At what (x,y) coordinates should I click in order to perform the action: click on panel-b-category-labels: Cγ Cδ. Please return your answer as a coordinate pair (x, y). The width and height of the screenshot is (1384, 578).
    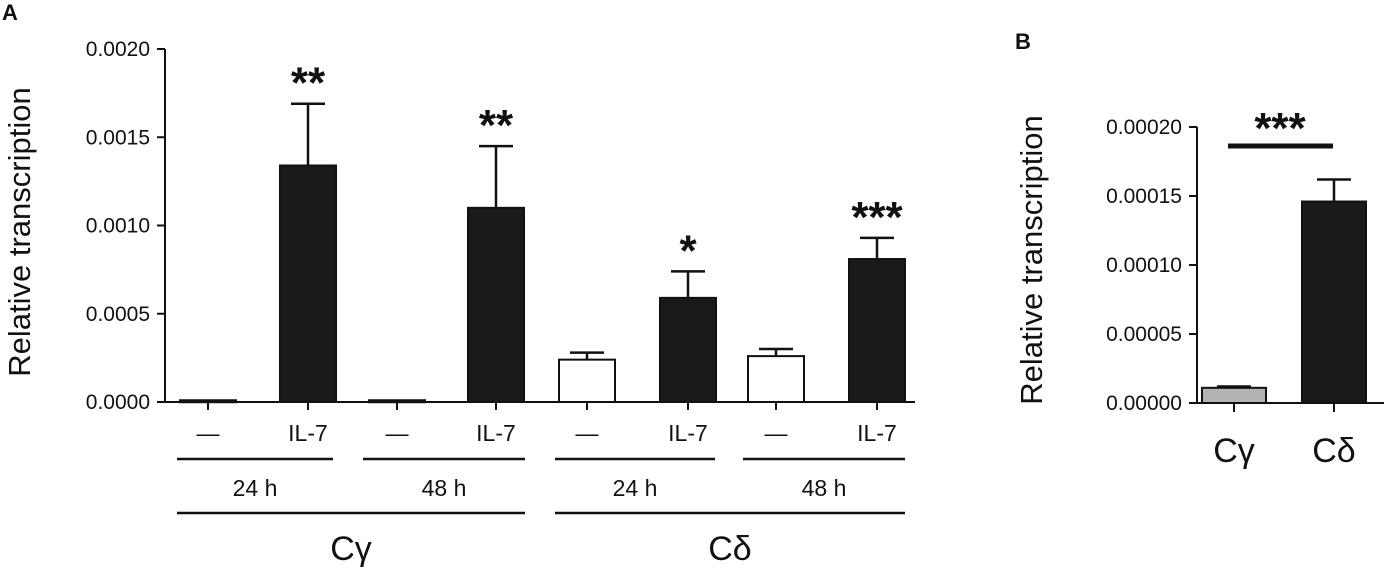
    Looking at the image, I should click on (1284, 451).